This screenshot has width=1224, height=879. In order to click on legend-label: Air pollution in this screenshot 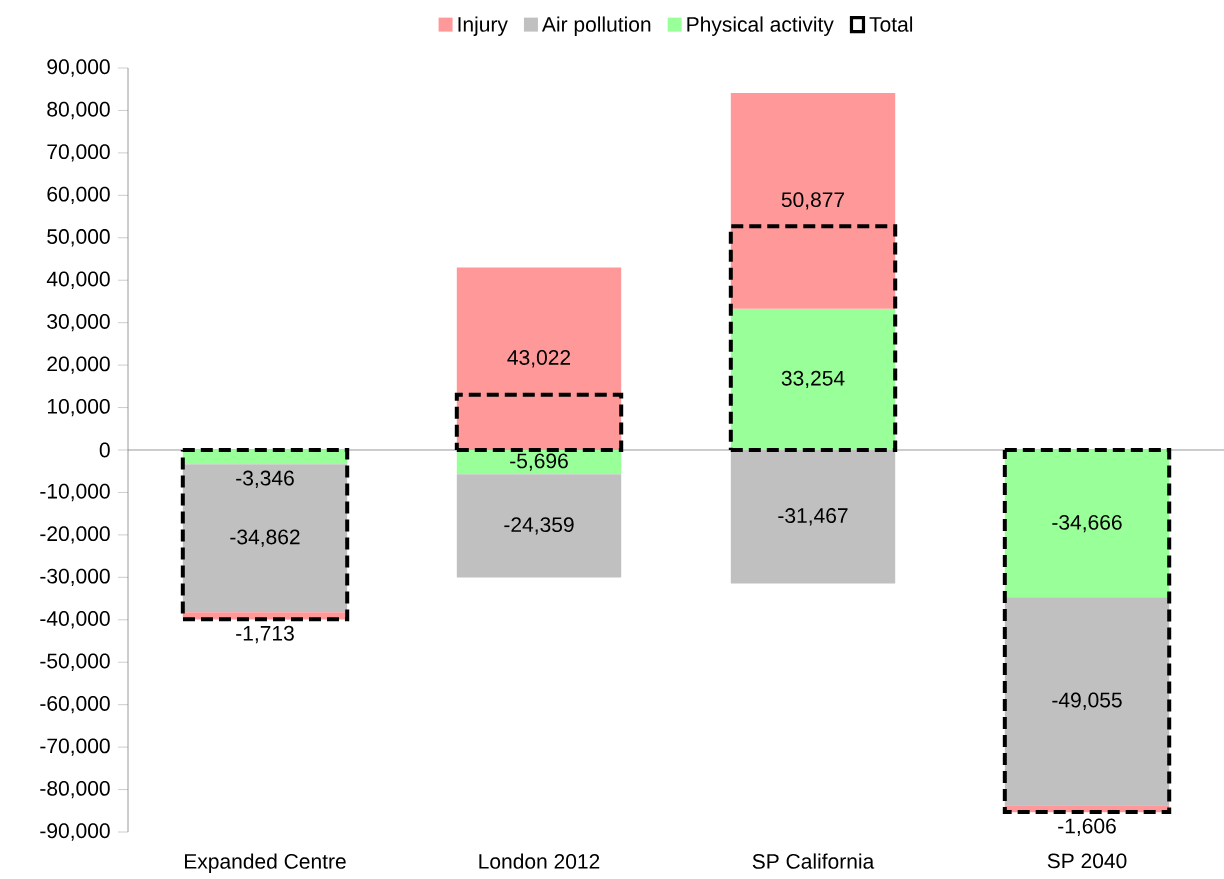, I will do `click(596, 26)`.